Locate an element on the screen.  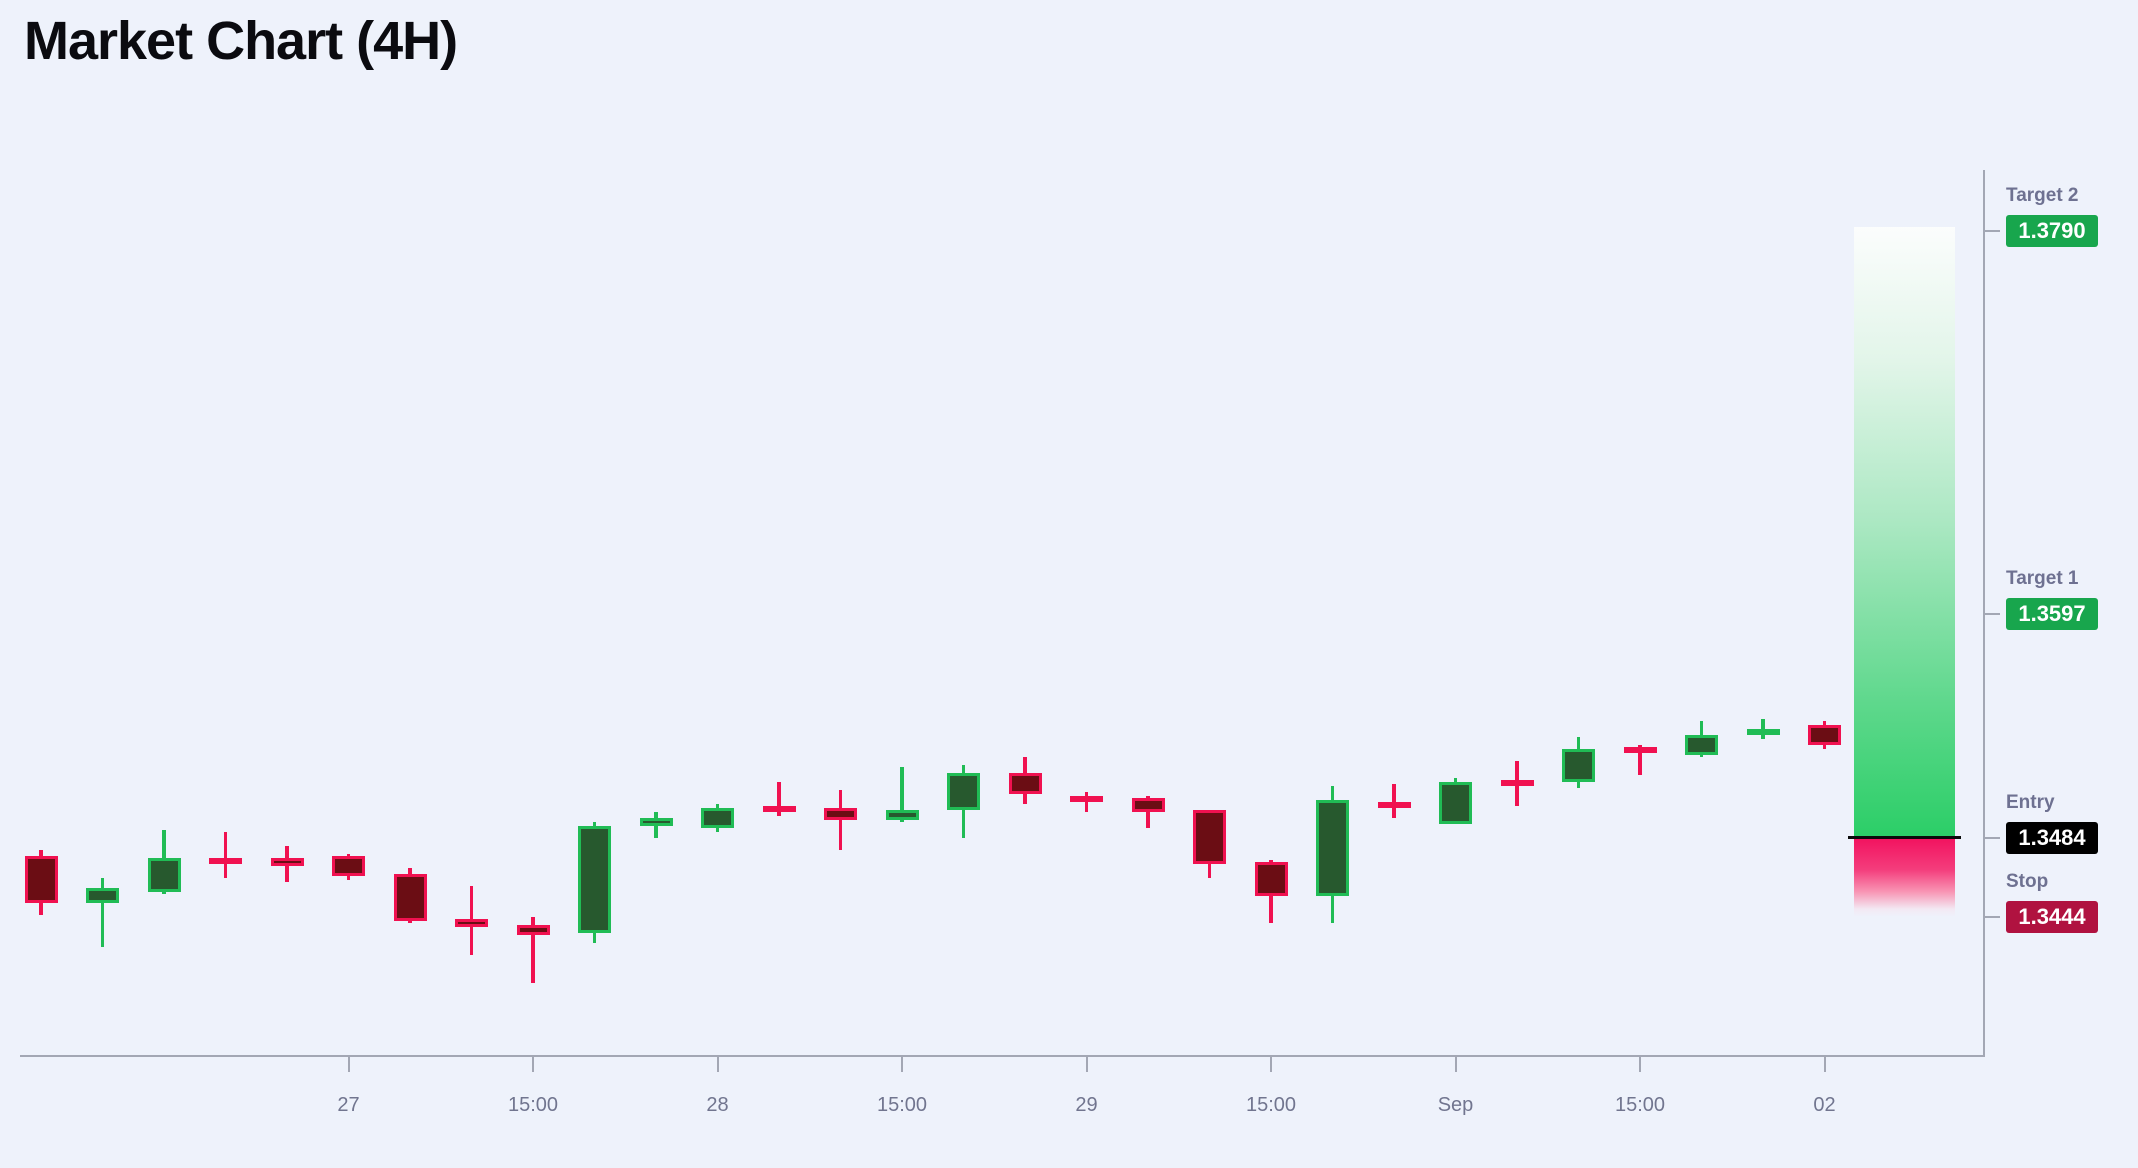
target1-price-badge: 1.3597 is located at coordinates (2052, 614).